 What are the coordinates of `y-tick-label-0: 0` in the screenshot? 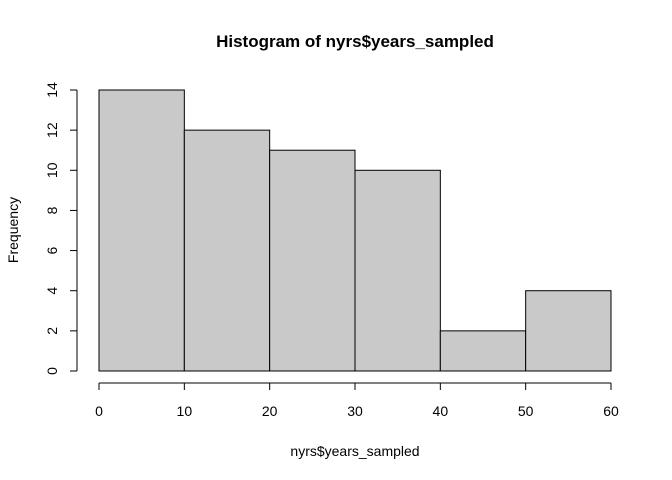 It's located at (52, 371).